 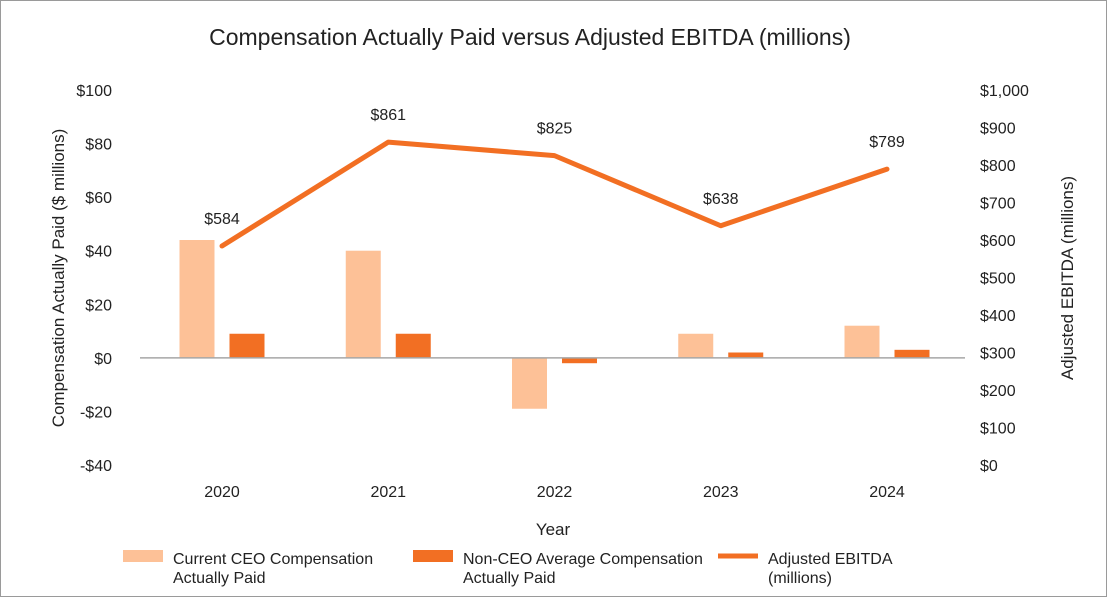 What do you see at coordinates (553, 529) in the screenshot?
I see `x-axis-label: Year` at bounding box center [553, 529].